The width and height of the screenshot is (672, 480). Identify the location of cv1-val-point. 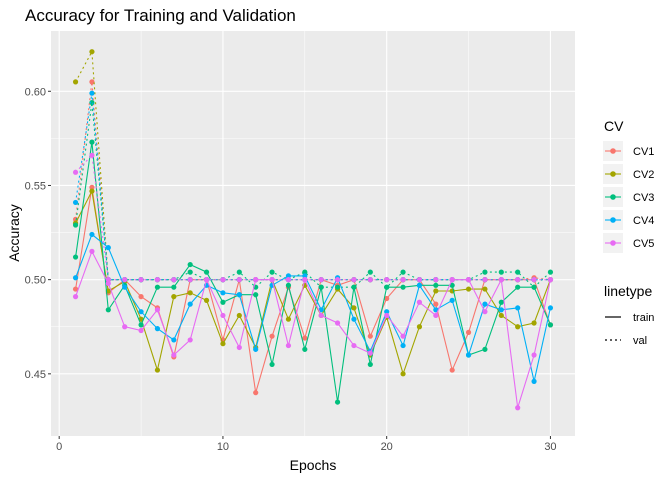
(92, 82).